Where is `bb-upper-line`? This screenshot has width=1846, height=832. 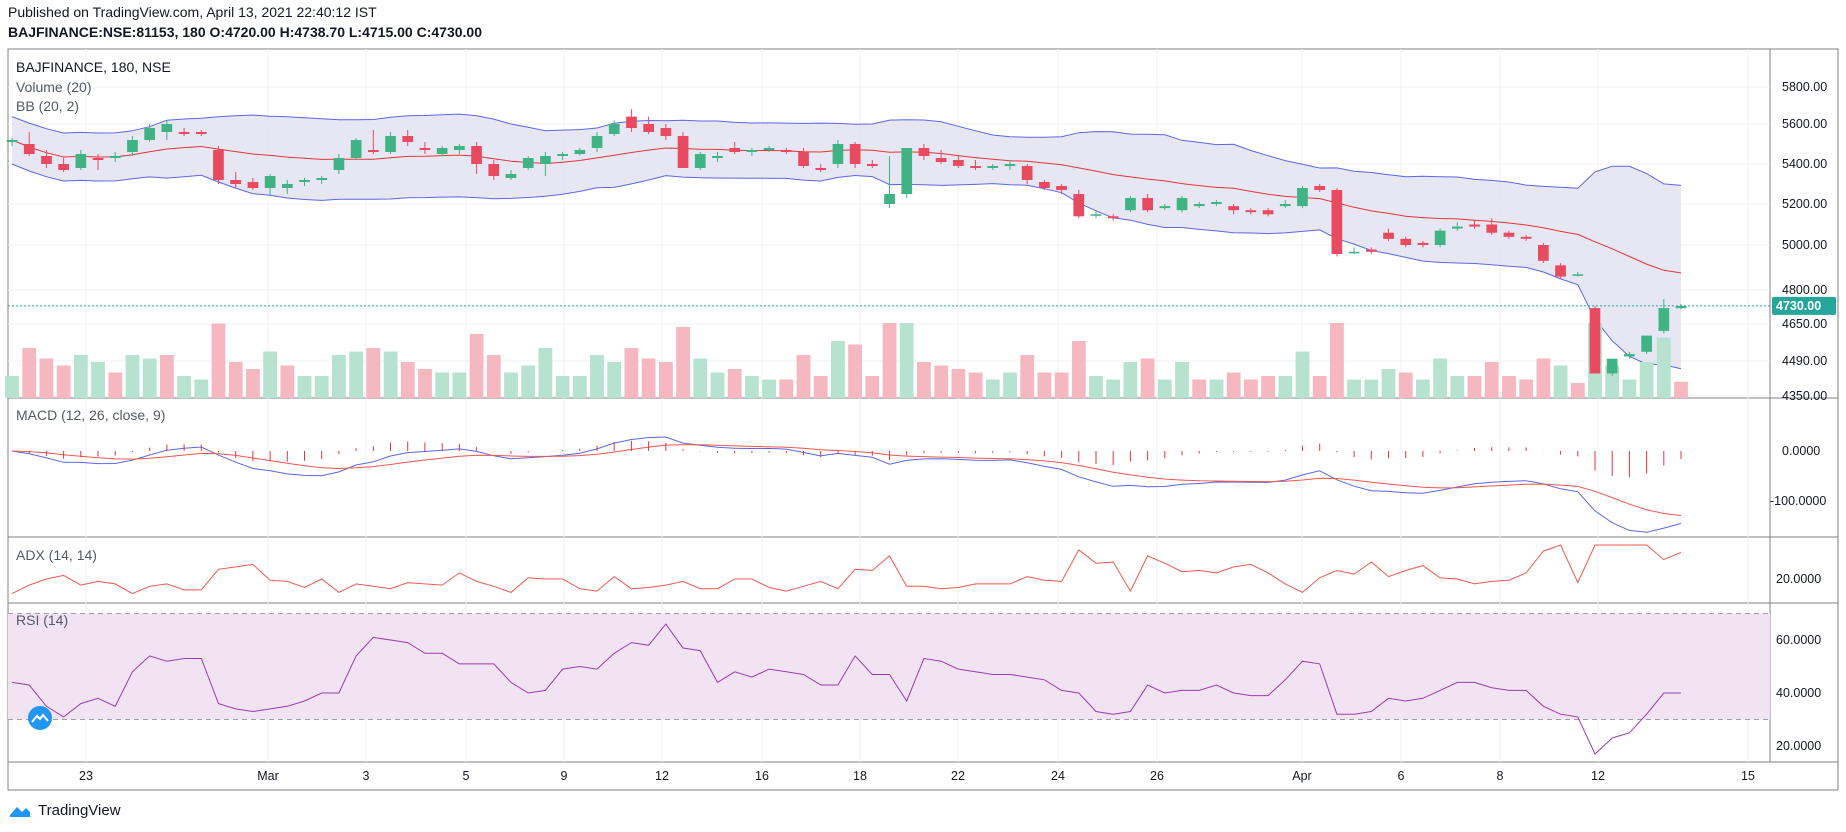 bb-upper-line is located at coordinates (846, 151).